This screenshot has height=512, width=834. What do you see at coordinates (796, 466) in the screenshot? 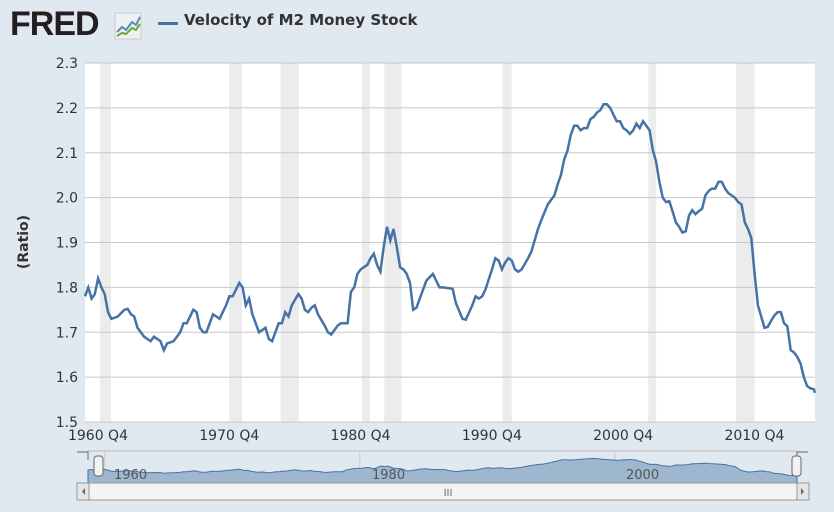
I see `navigator-right-handle` at bounding box center [796, 466].